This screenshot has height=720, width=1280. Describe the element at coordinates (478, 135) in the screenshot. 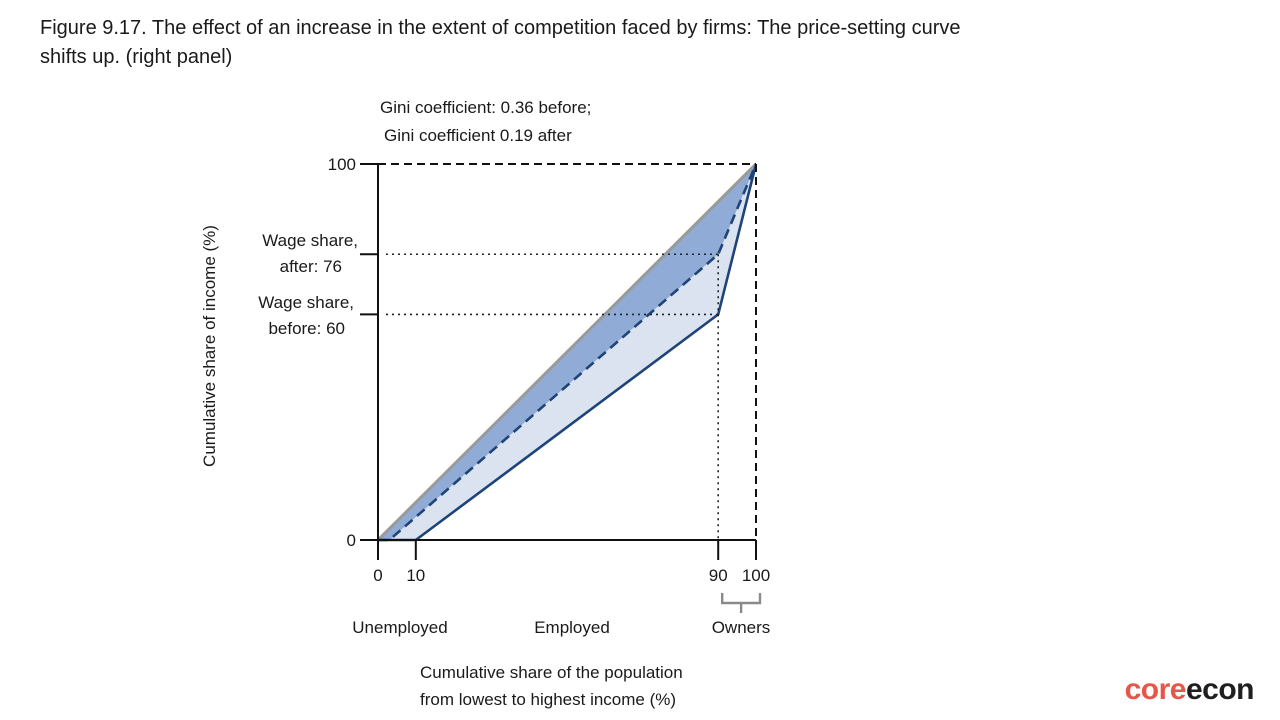

I see `gini-after-text: Gini coefficient 0.19 after` at that location.